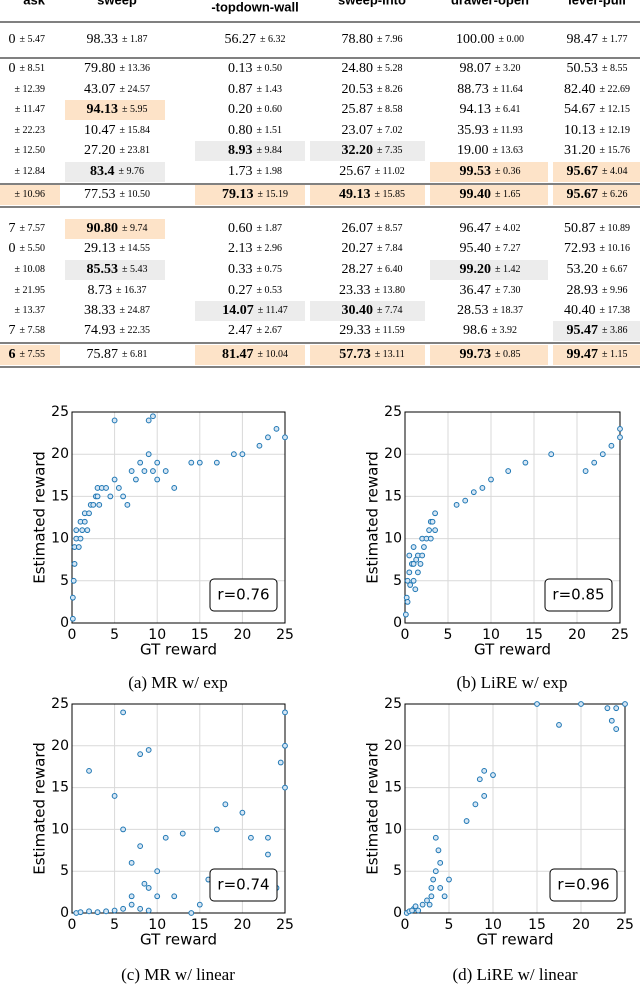  Describe the element at coordinates (508, 150) in the screenshot. I see `cell-std: ± 13.63` at that location.